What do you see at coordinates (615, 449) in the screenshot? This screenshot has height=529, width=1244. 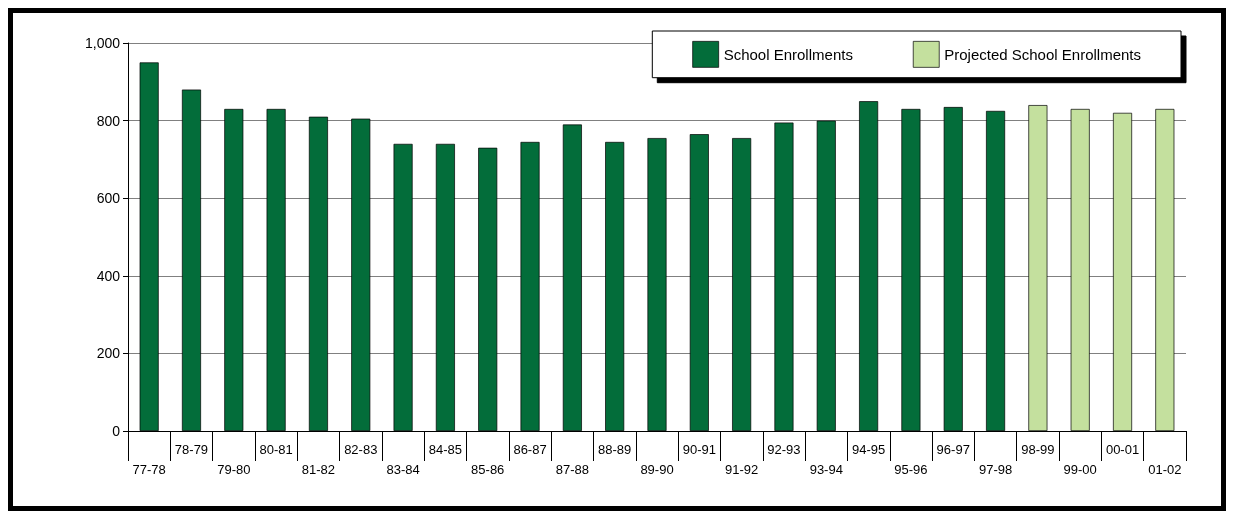 I see `x-tick-label: 88-89` at bounding box center [615, 449].